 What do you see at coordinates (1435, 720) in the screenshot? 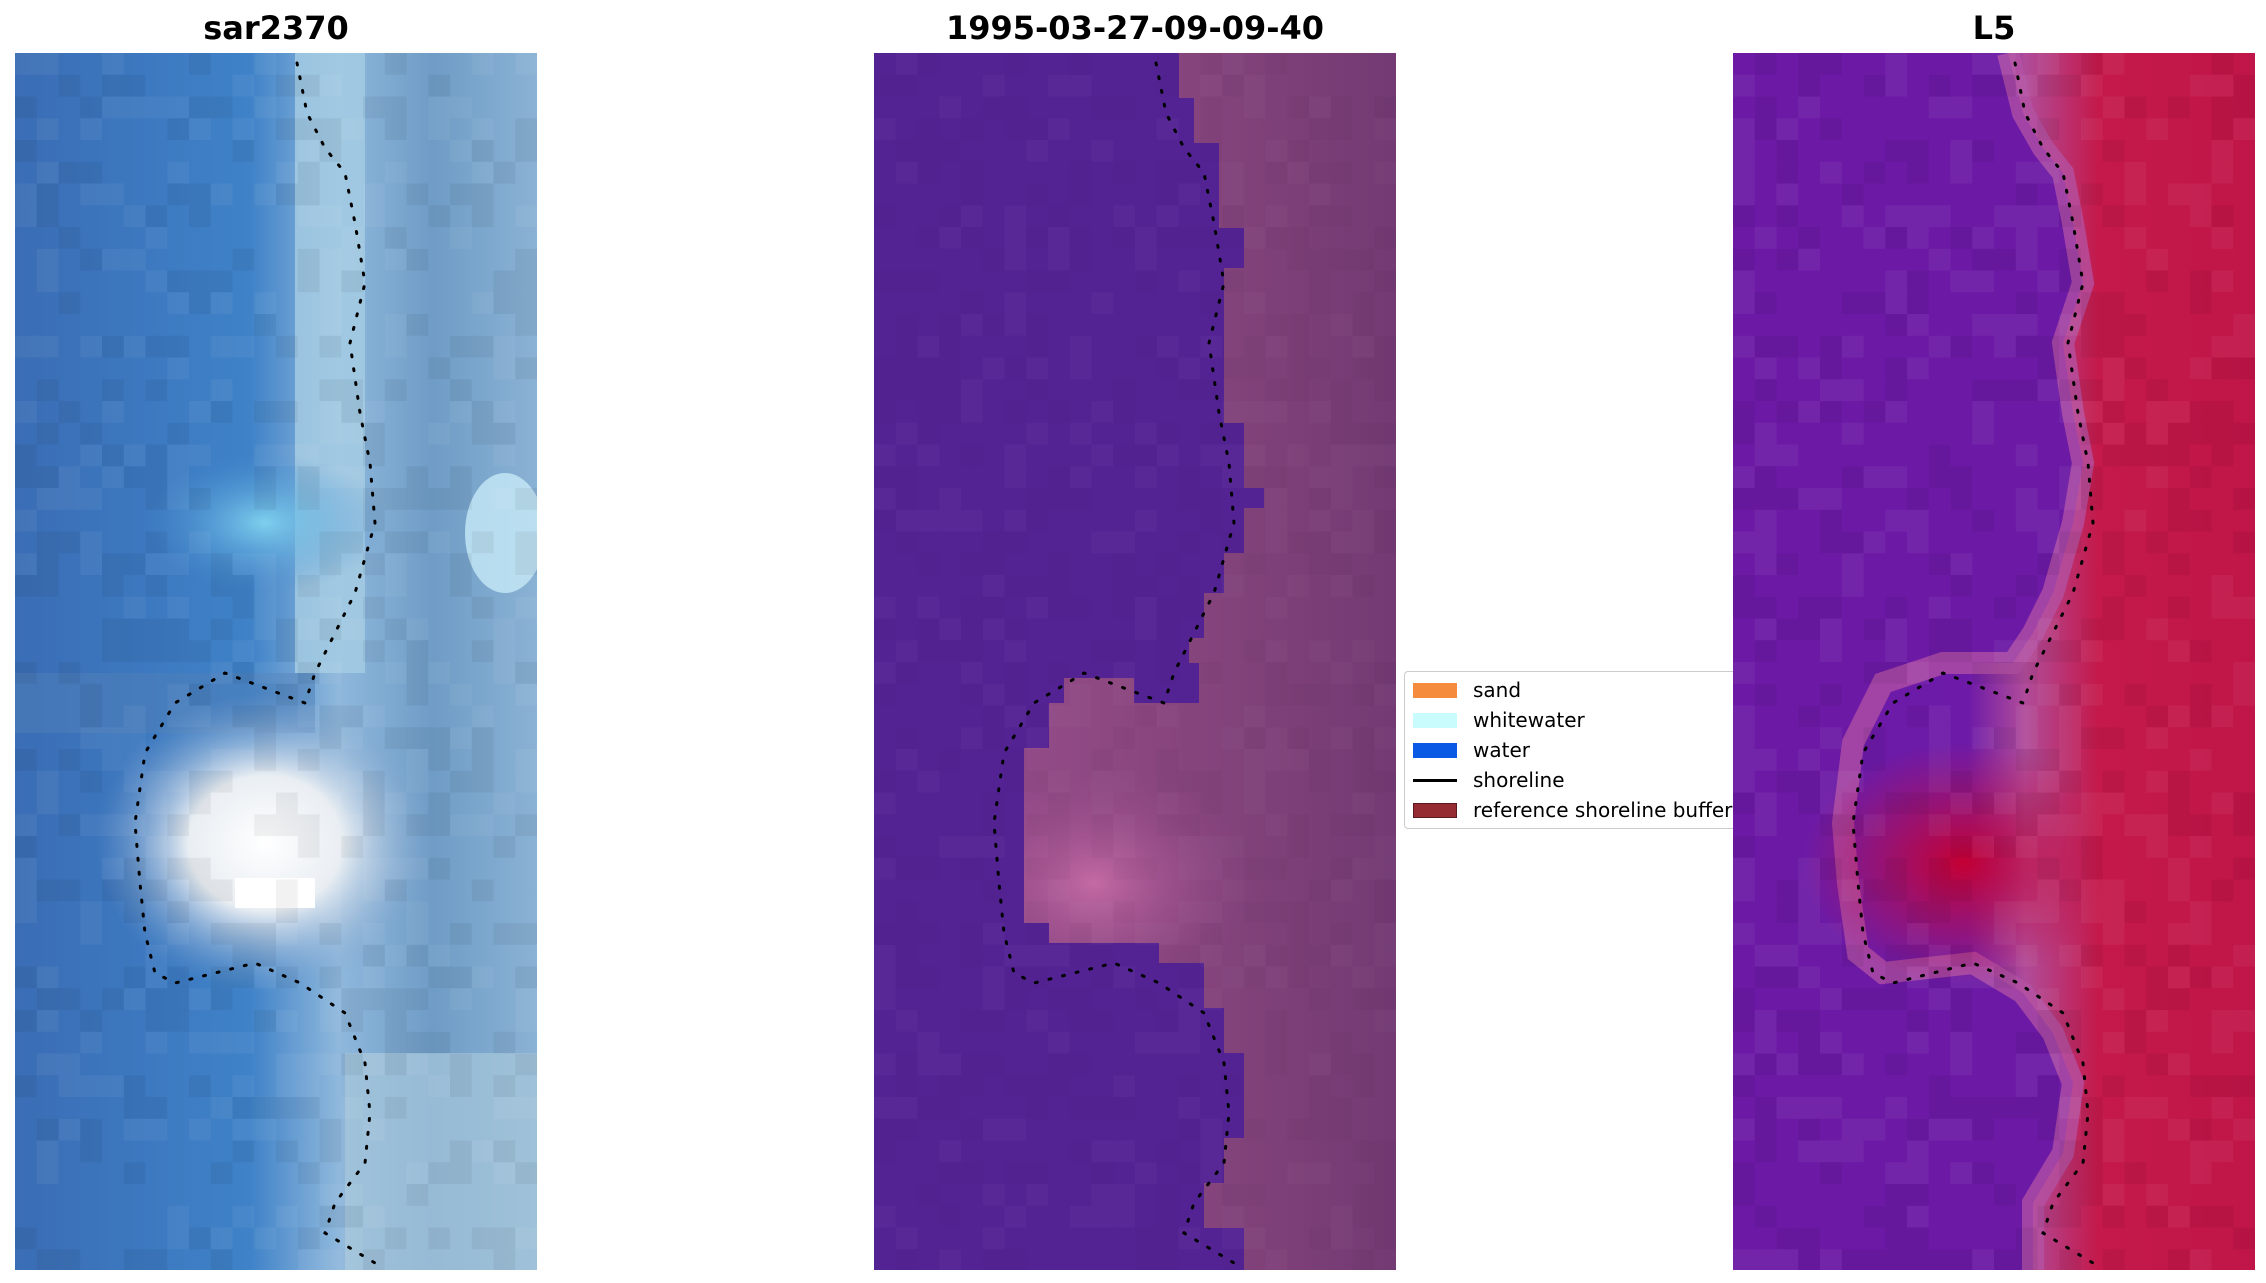
I see `legend-swatch-whitewater` at bounding box center [1435, 720].